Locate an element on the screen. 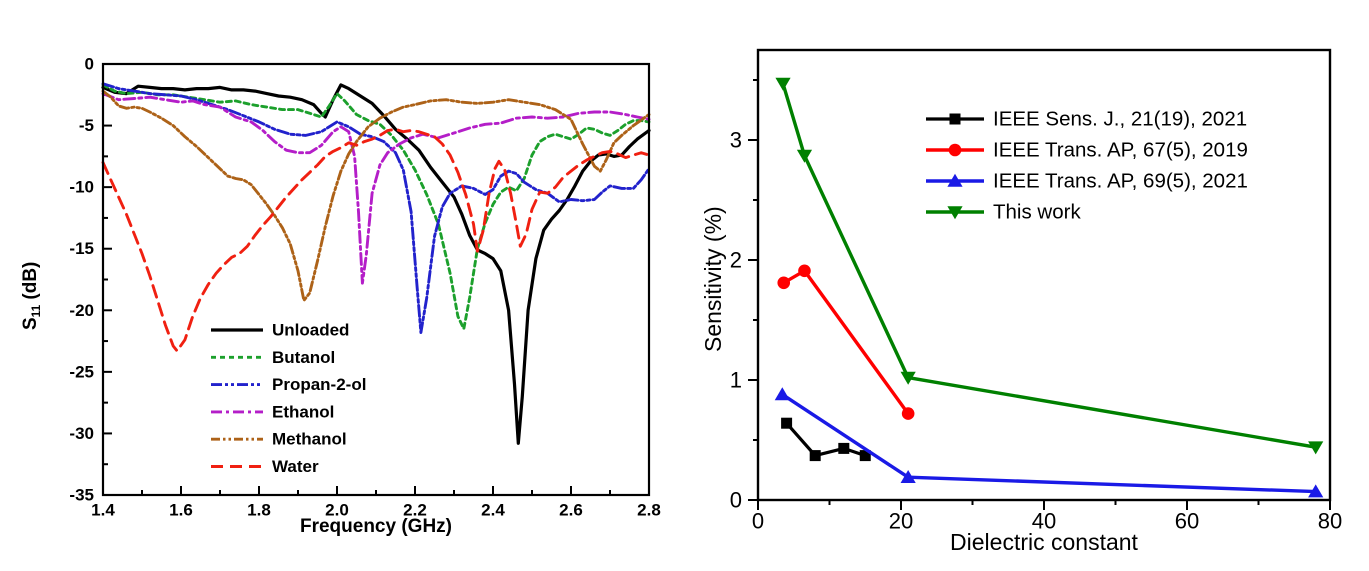 This screenshot has height=571, width=1369. legend-item: Methanol is located at coordinates (279, 439).